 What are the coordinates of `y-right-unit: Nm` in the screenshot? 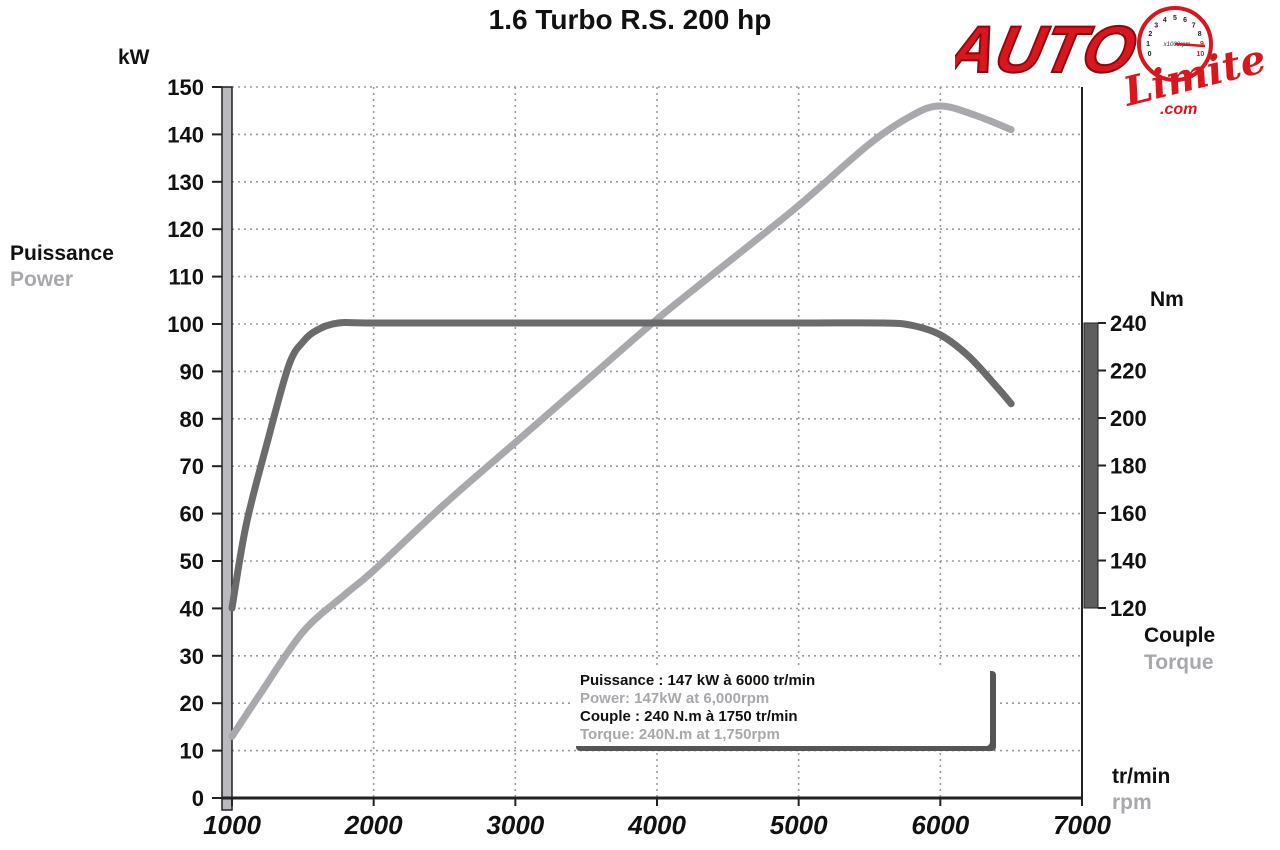 It's located at (1167, 299).